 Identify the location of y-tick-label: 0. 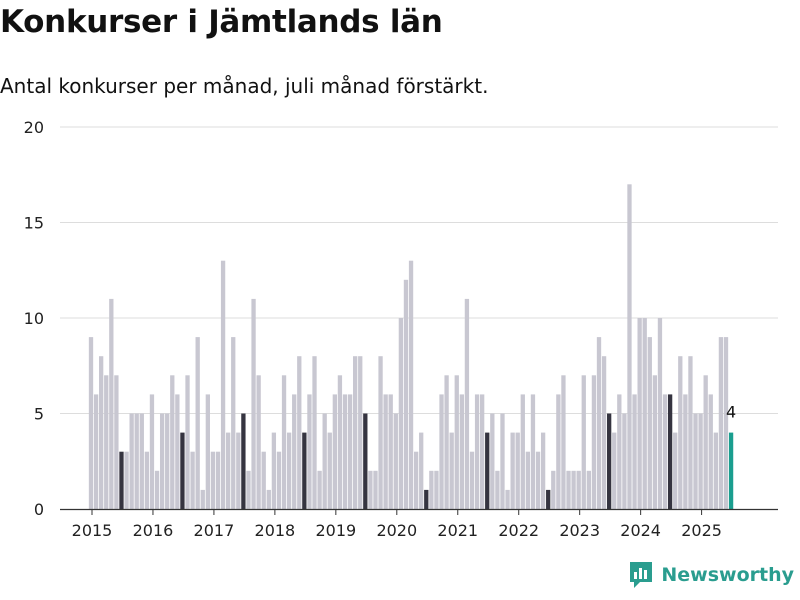
(39, 509).